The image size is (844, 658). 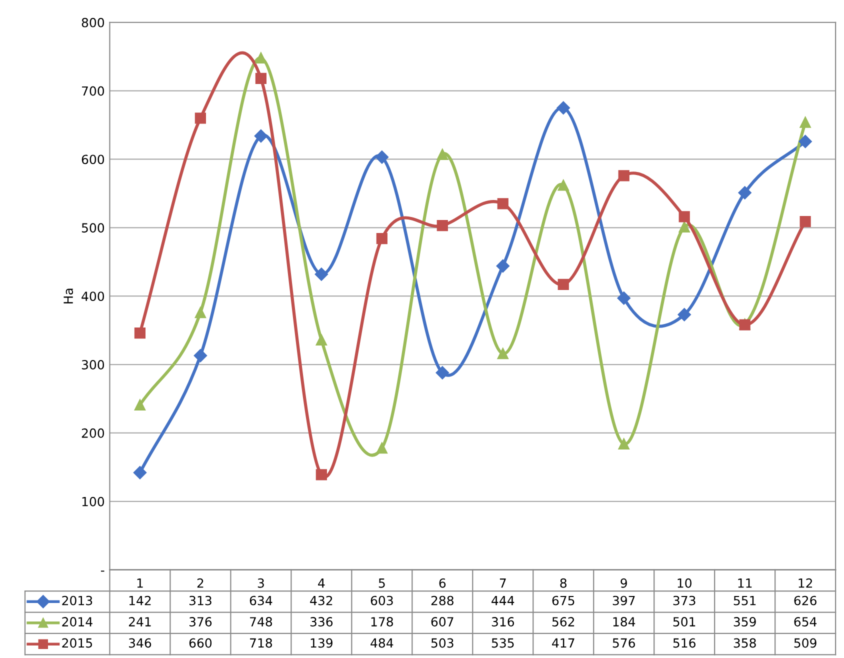 What do you see at coordinates (93, 228) in the screenshot?
I see `y-tick-label: 500` at bounding box center [93, 228].